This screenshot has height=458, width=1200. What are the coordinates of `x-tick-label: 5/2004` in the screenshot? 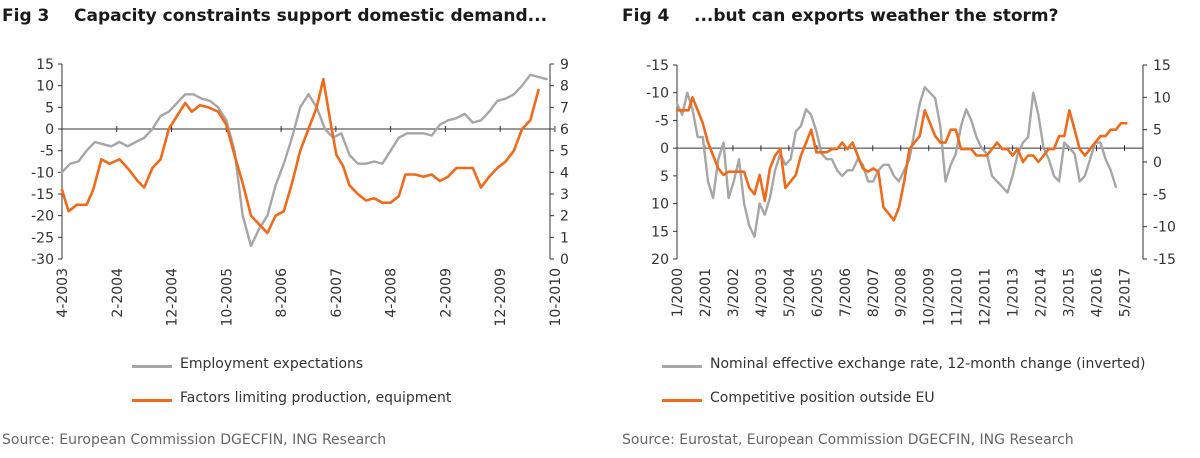 It's located at (790, 292).